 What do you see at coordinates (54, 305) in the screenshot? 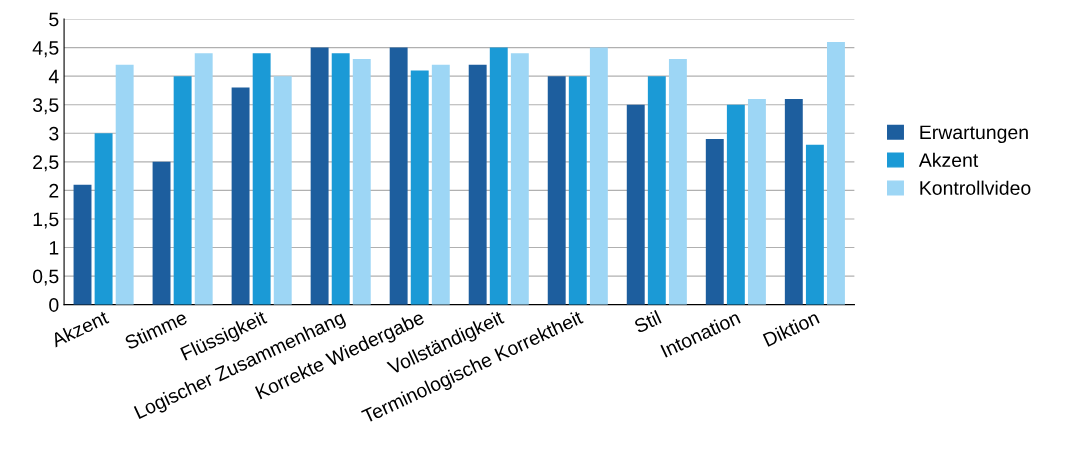
I see `y-tick-label: 0` at bounding box center [54, 305].